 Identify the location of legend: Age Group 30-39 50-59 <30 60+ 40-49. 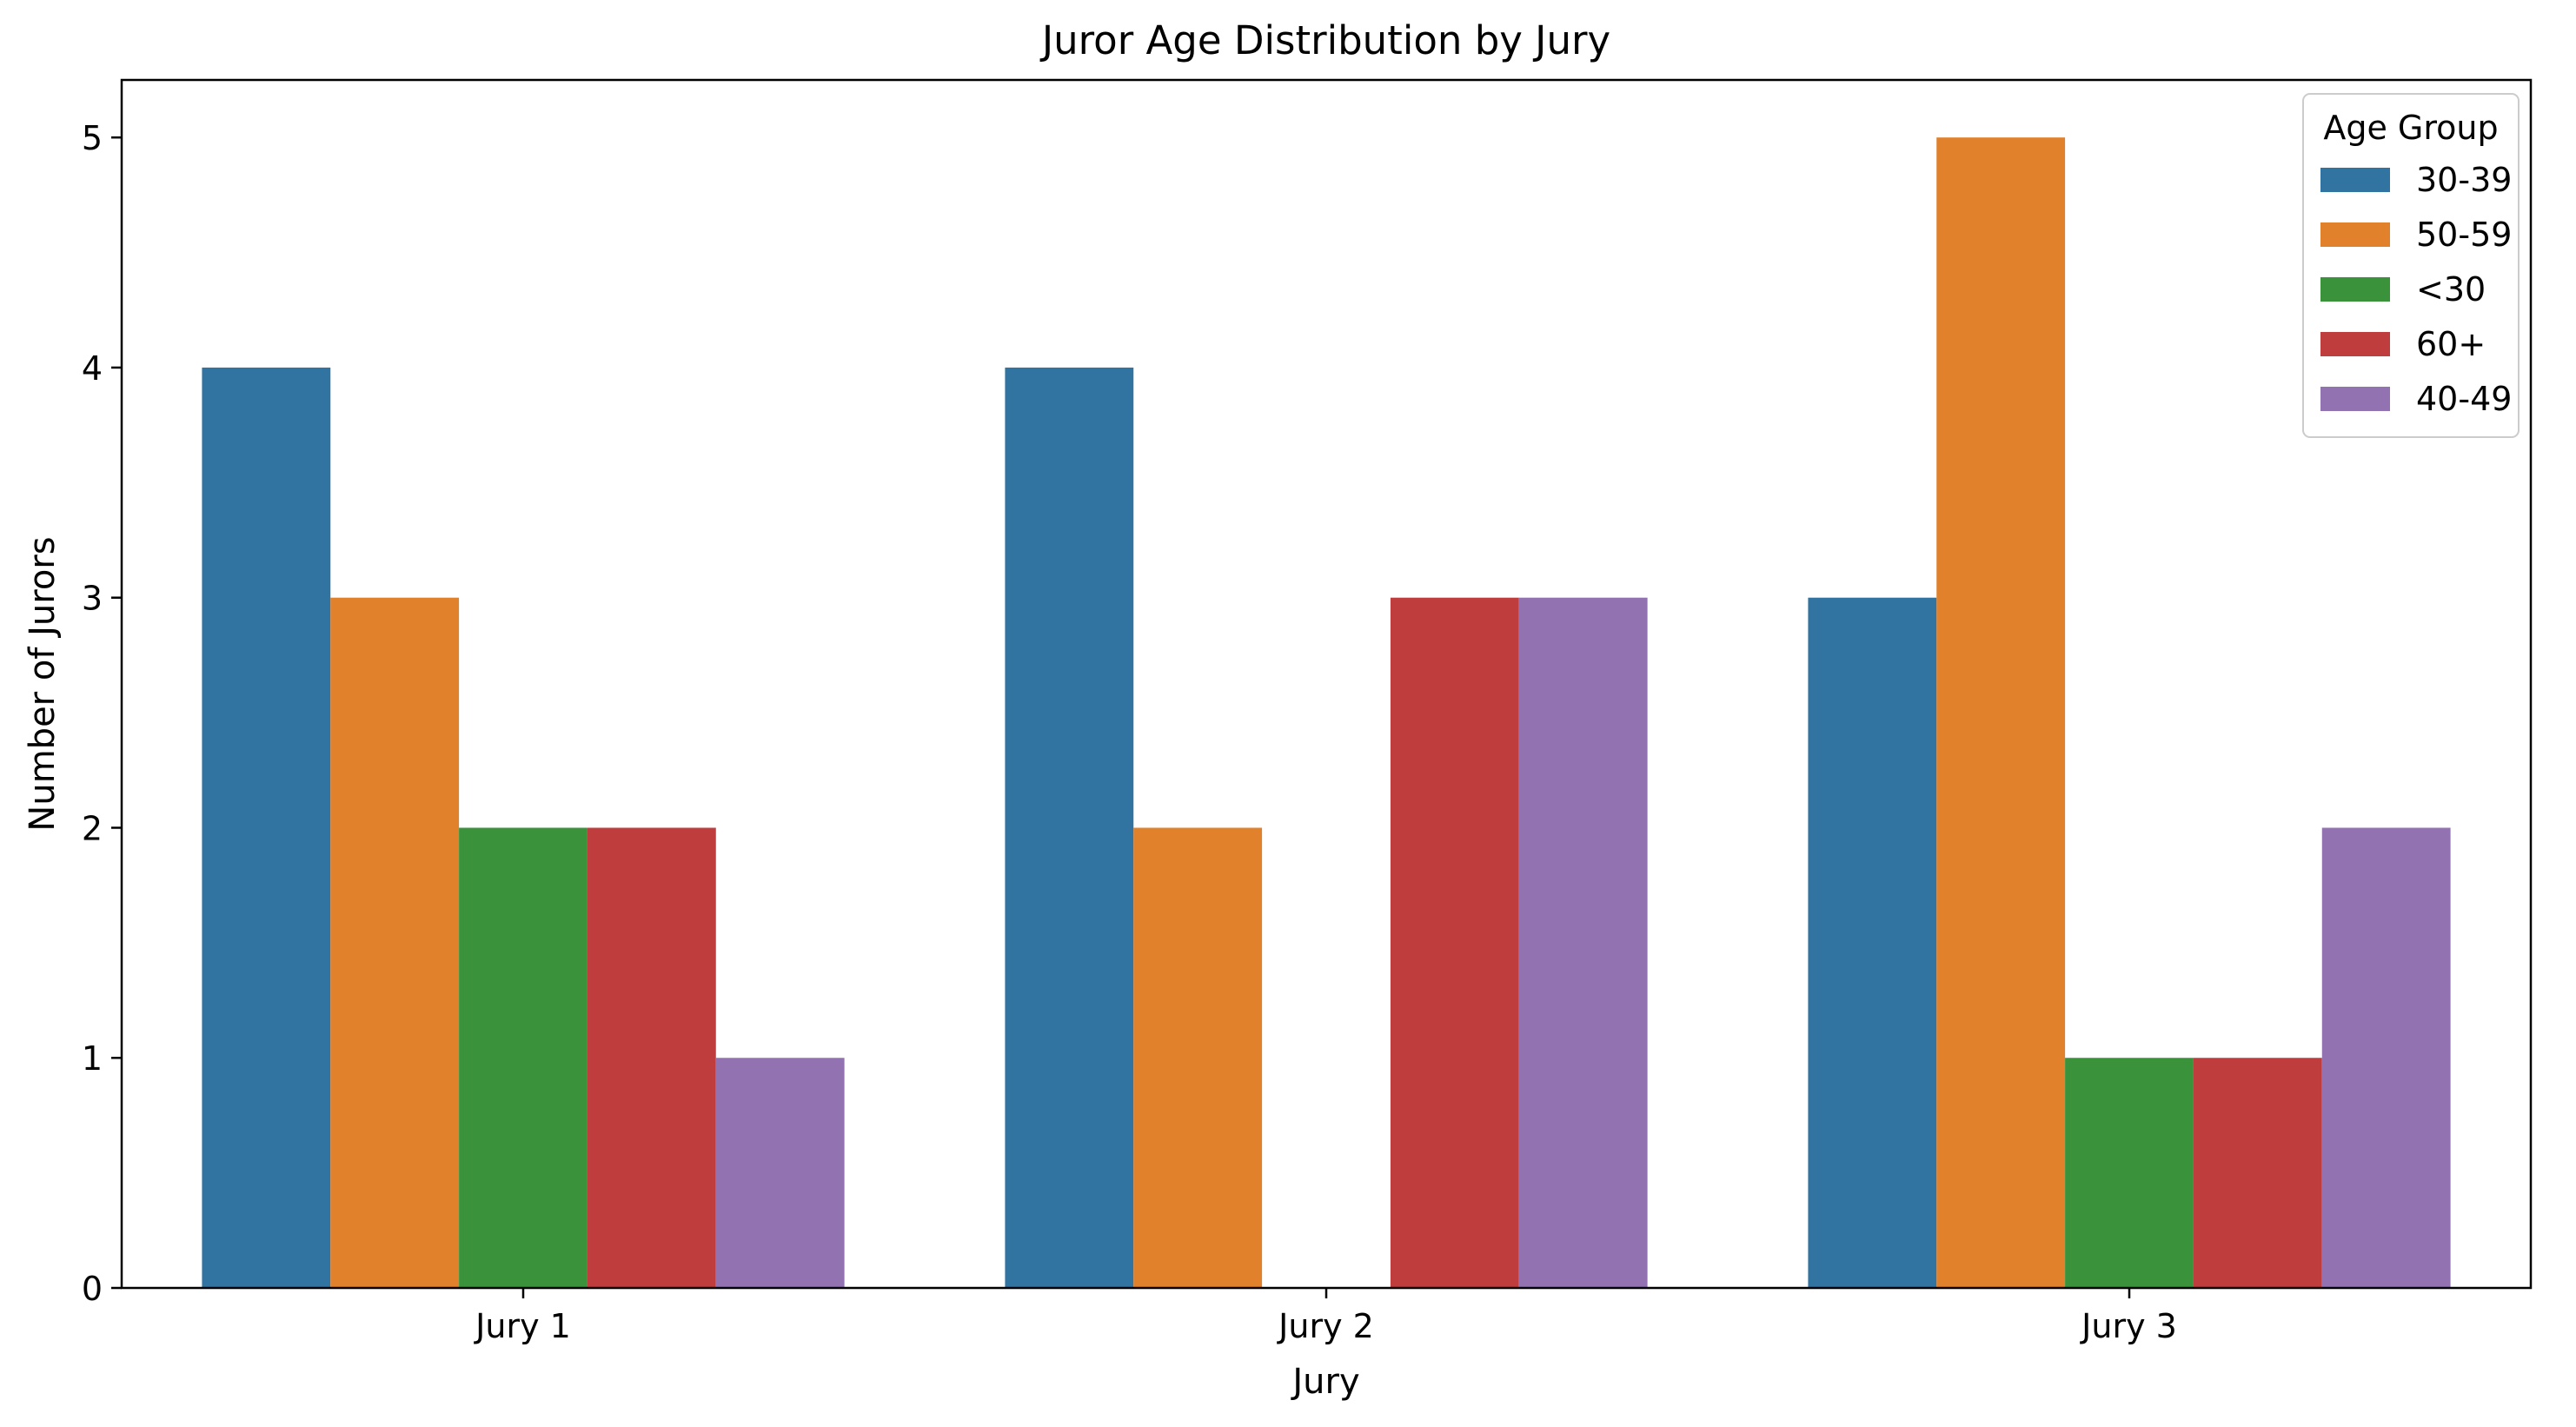
(2411, 265).